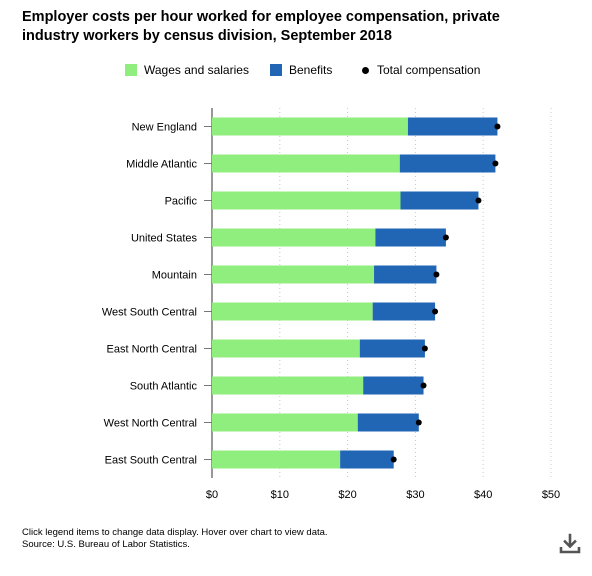 The height and width of the screenshot is (576, 592). What do you see at coordinates (276, 70) in the screenshot?
I see `benefits-swatch` at bounding box center [276, 70].